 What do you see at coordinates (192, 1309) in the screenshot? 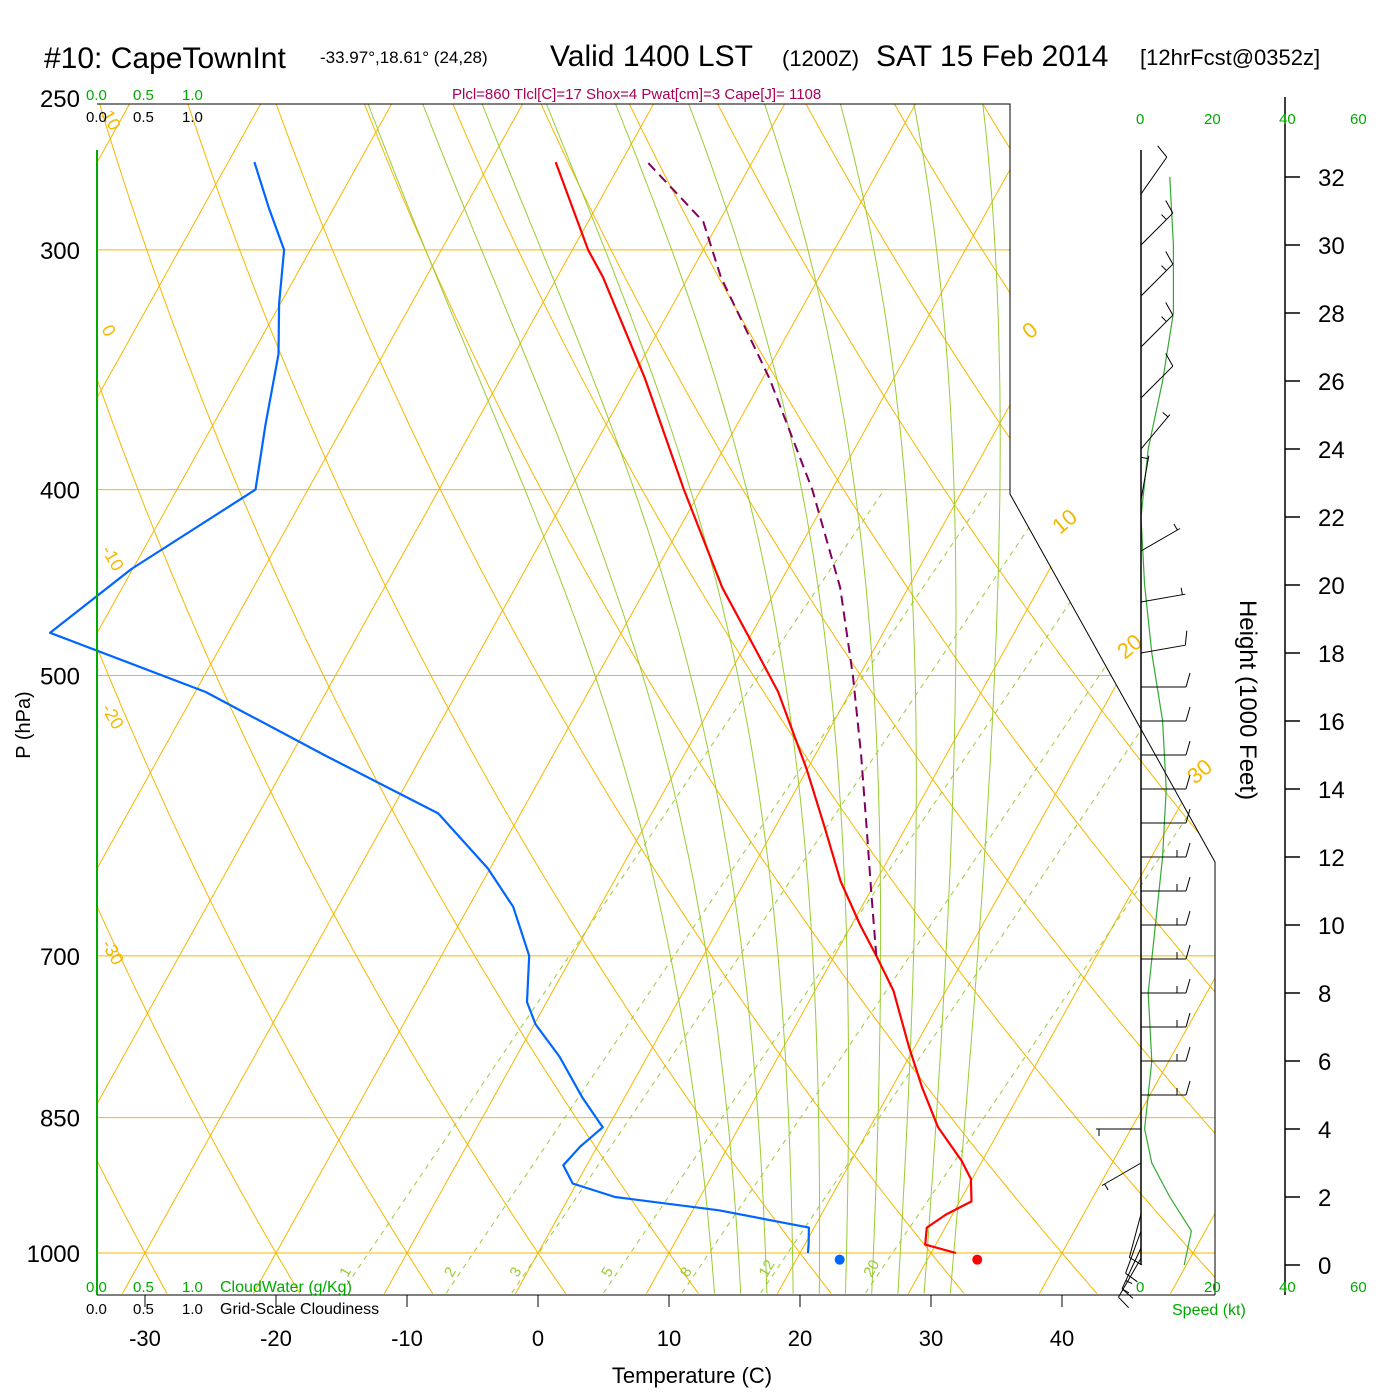
I see `cloudiness-tick-bottom-2: 1.0` at bounding box center [192, 1309].